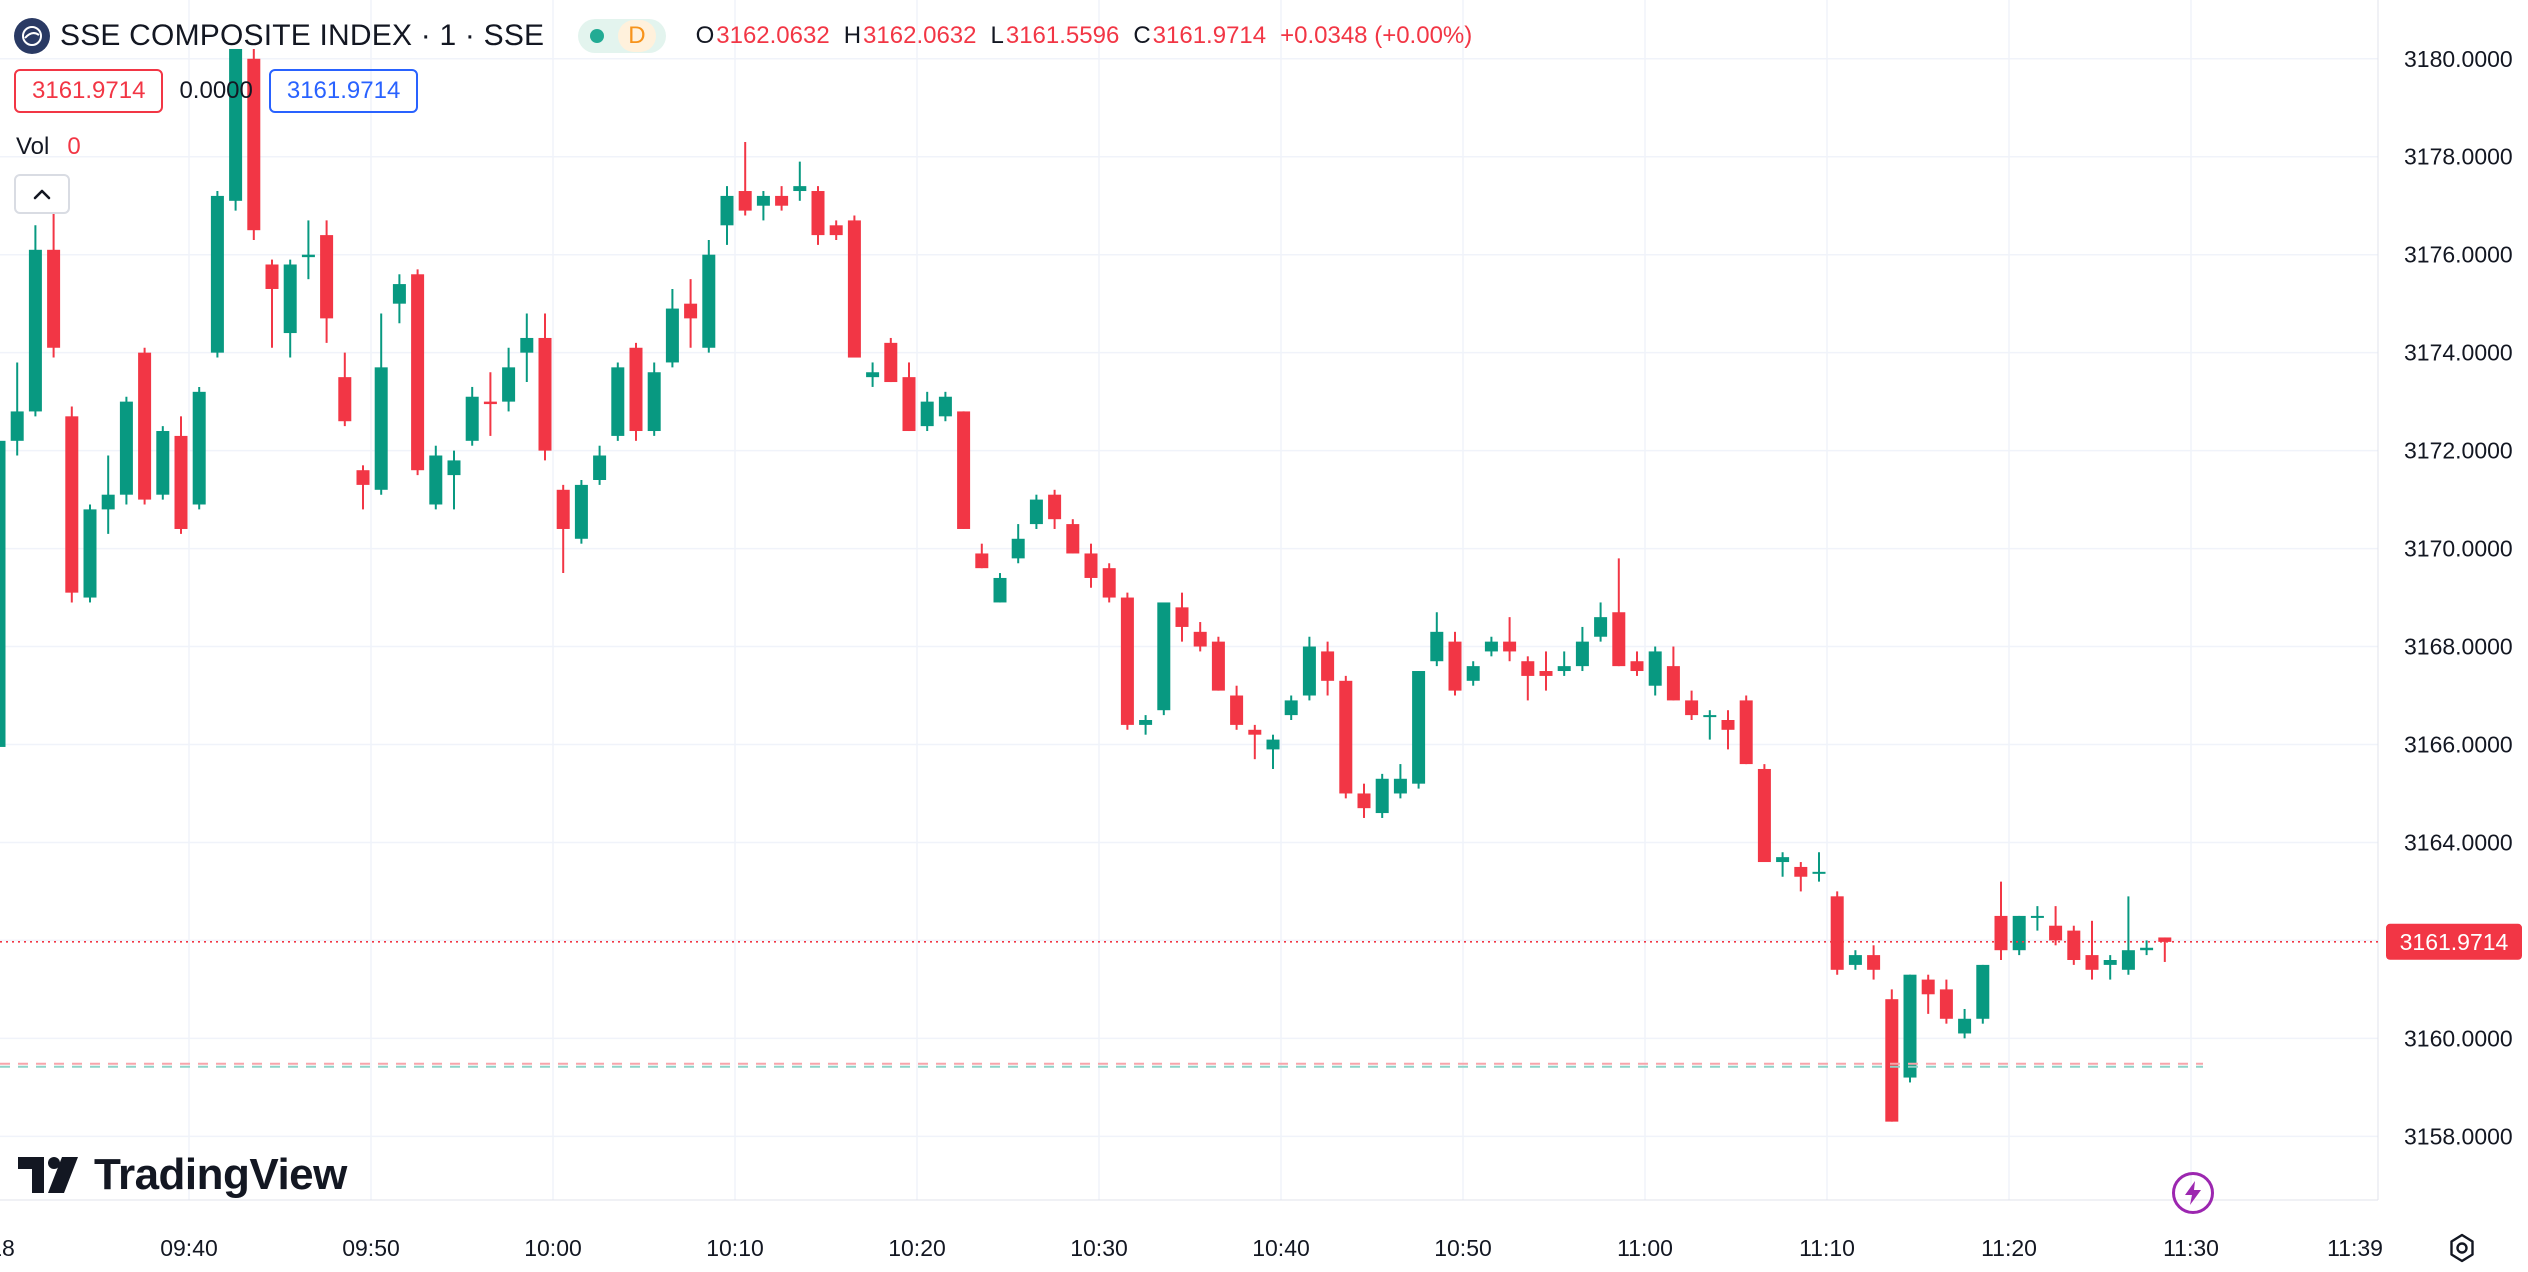 The height and width of the screenshot is (1272, 2528). Describe the element at coordinates (89, 91) in the screenshot. I see `sell-button: 3161.9714` at that location.